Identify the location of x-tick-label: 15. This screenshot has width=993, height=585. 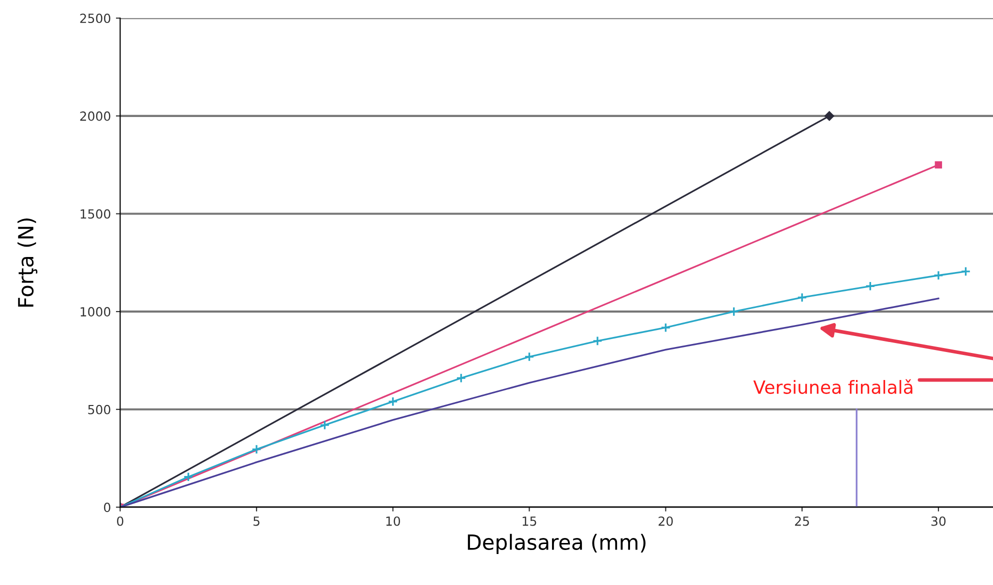
(529, 521).